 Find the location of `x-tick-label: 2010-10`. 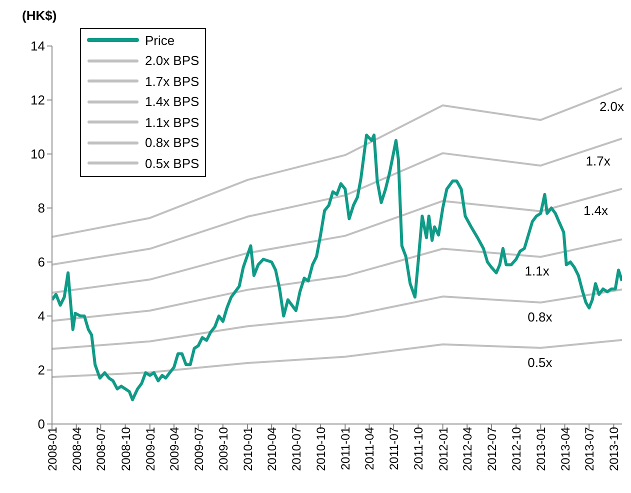

x-tick-label: 2010-10 is located at coordinates (321, 449).